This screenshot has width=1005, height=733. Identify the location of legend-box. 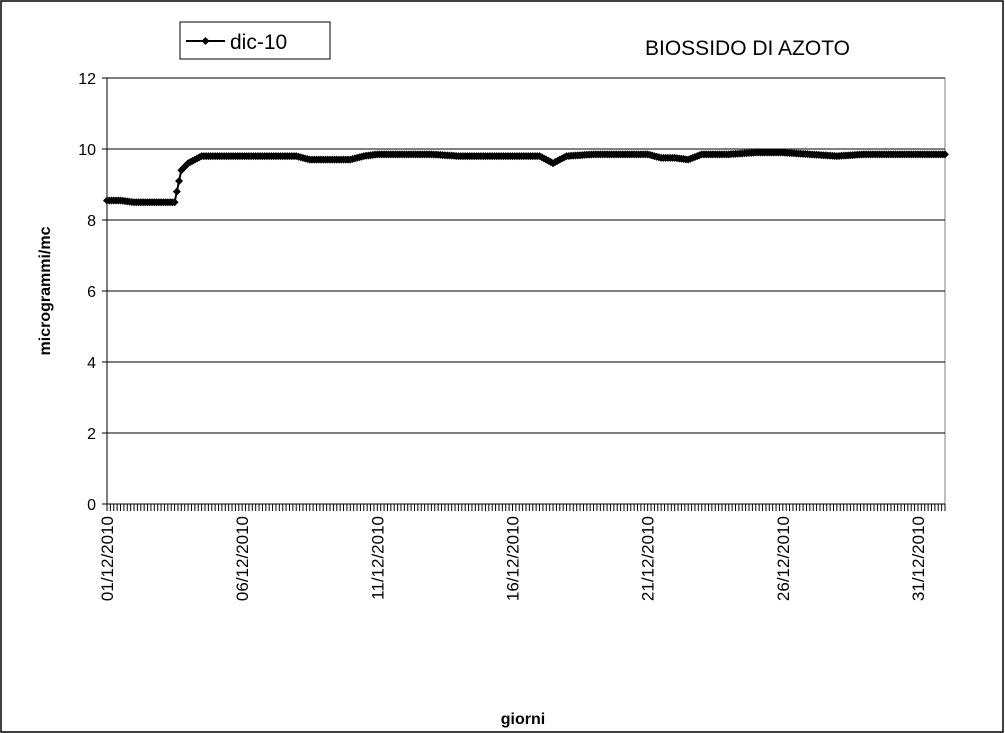
(255, 40).